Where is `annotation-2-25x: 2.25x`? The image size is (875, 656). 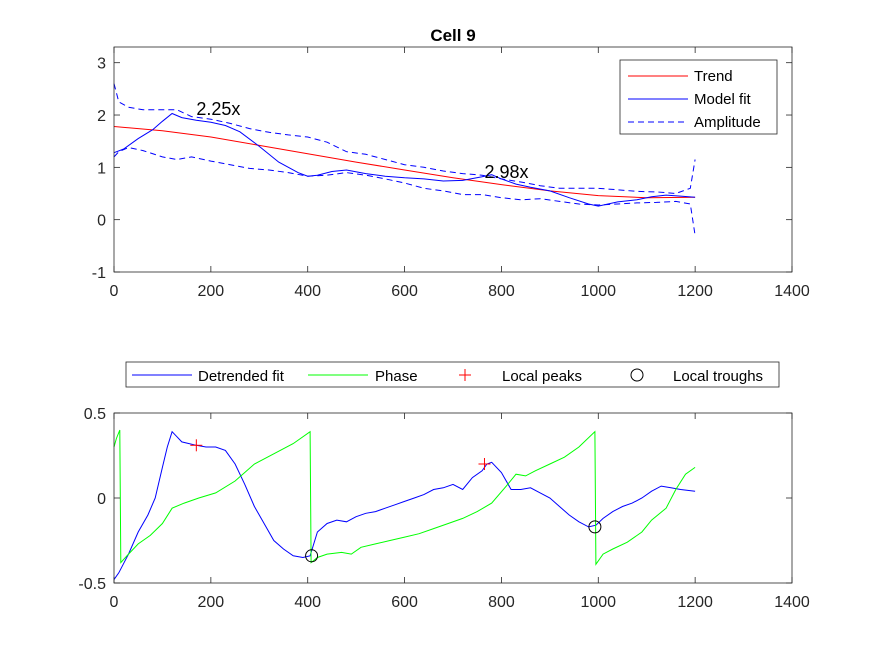
annotation-2-25x: 2.25x is located at coordinates (218, 109).